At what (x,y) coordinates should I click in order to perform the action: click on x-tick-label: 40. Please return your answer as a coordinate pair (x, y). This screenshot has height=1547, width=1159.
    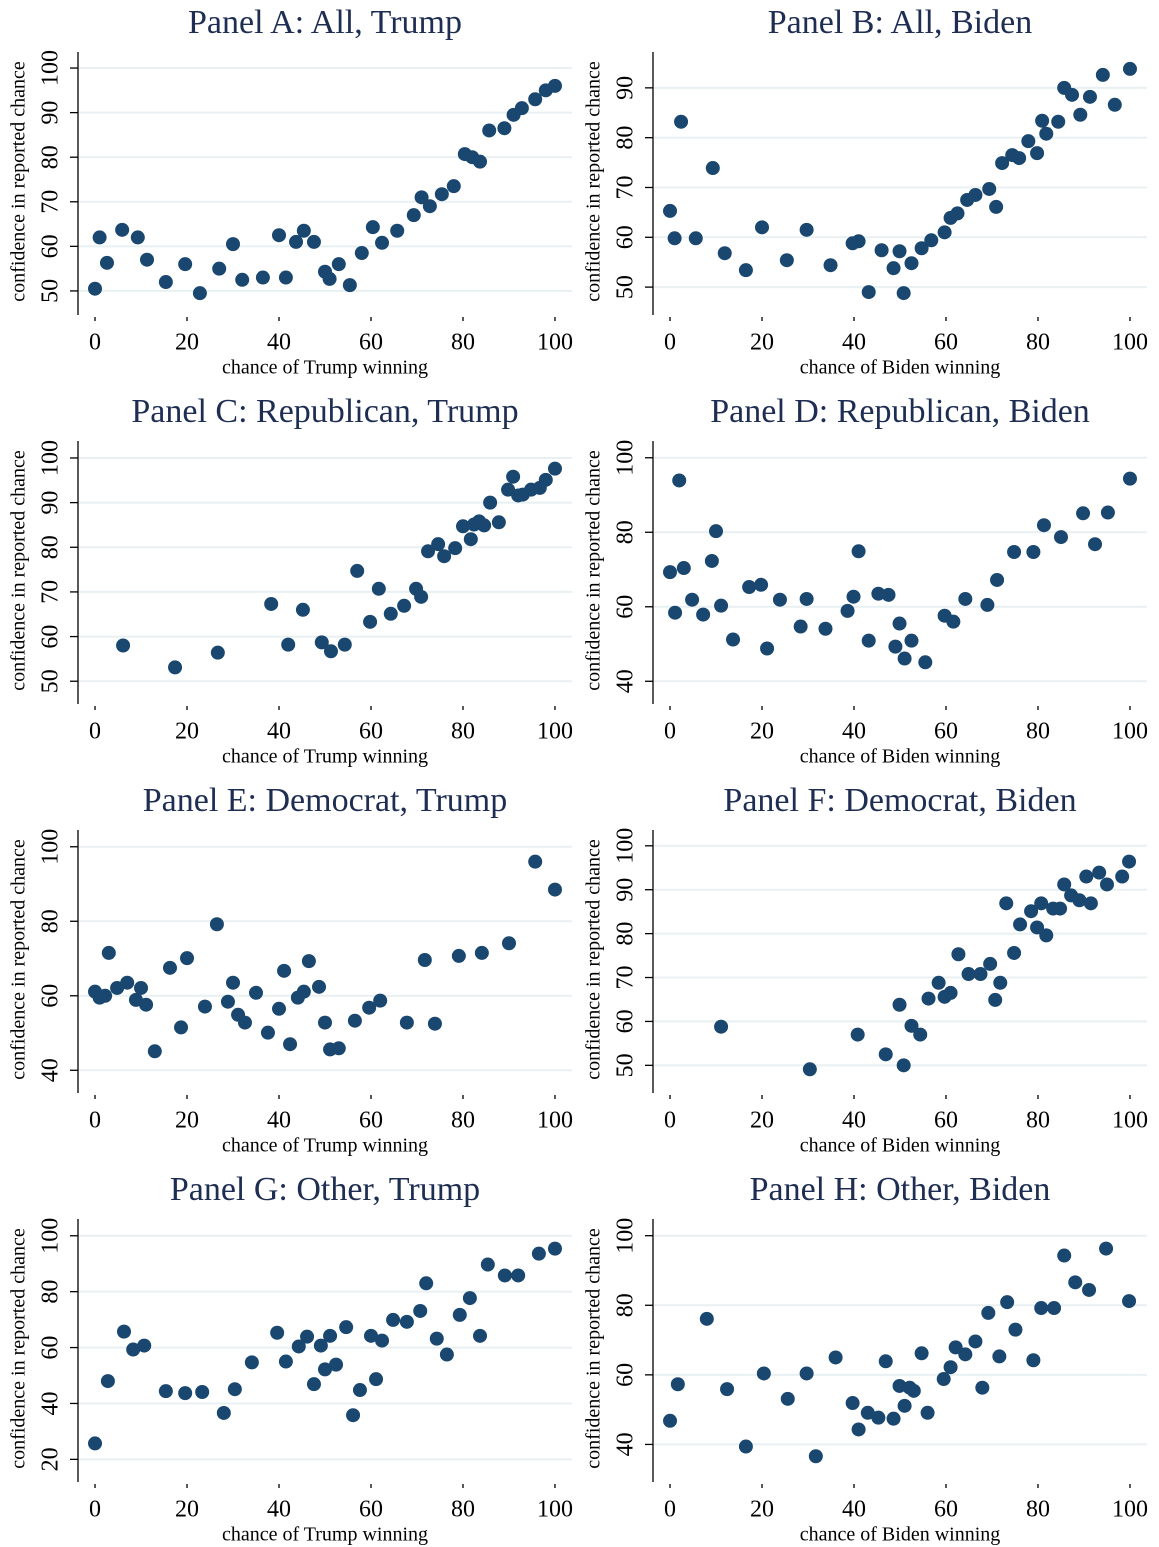
    Looking at the image, I should click on (854, 343).